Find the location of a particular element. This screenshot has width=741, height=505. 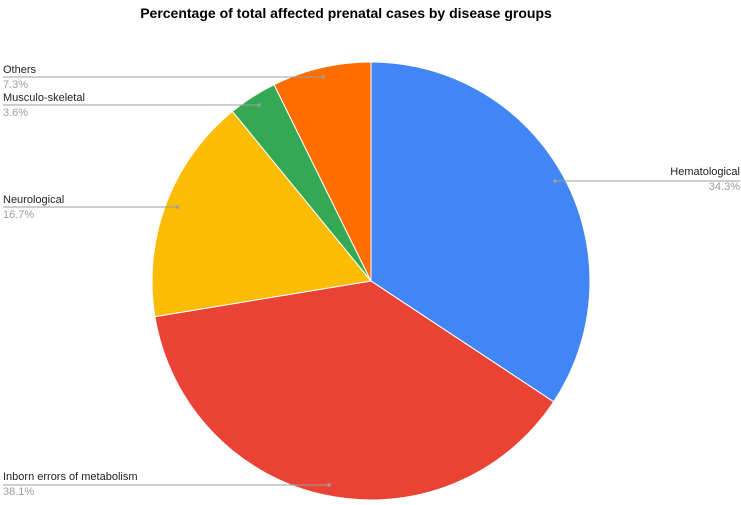

slice-label: Neurological is located at coordinates (33, 200).